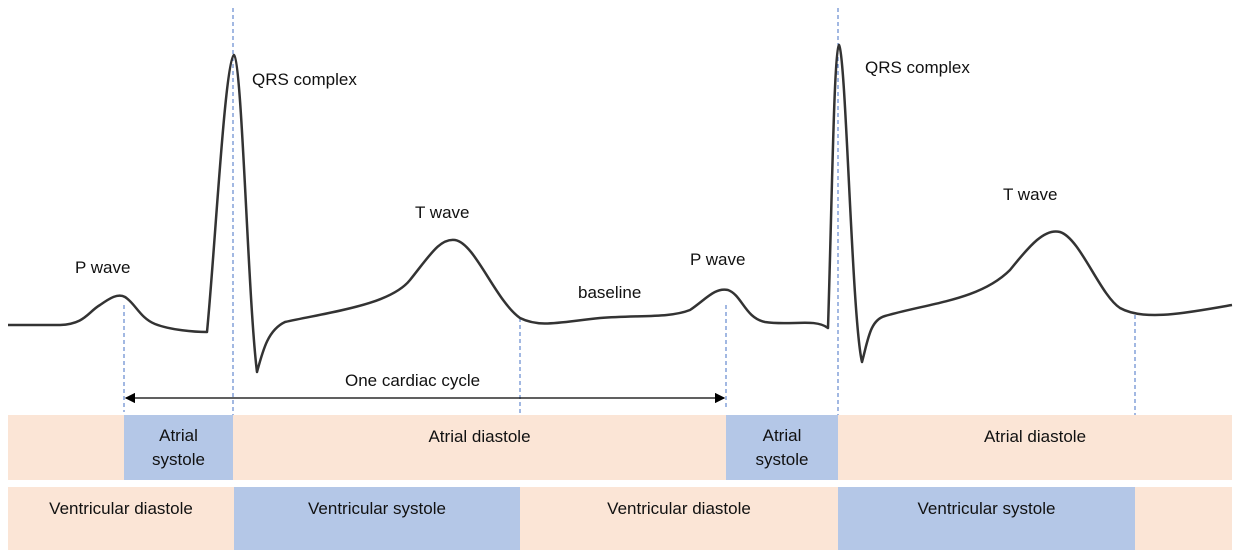  I want to click on atrial-segment, so click(66, 447).